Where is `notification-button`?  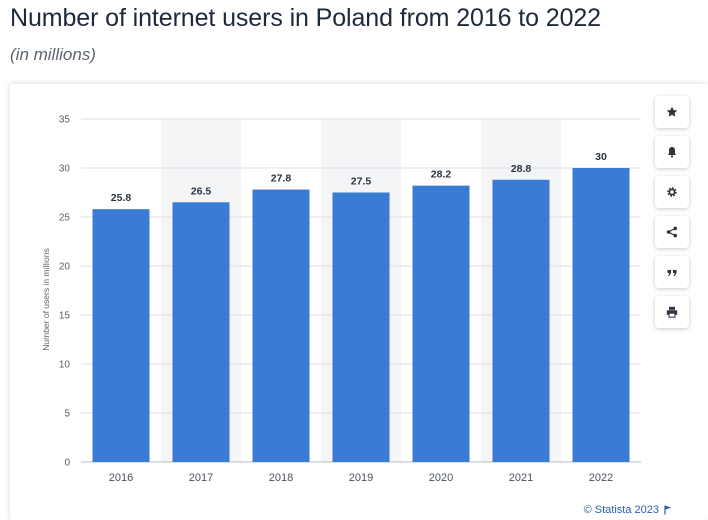 notification-button is located at coordinates (672, 152).